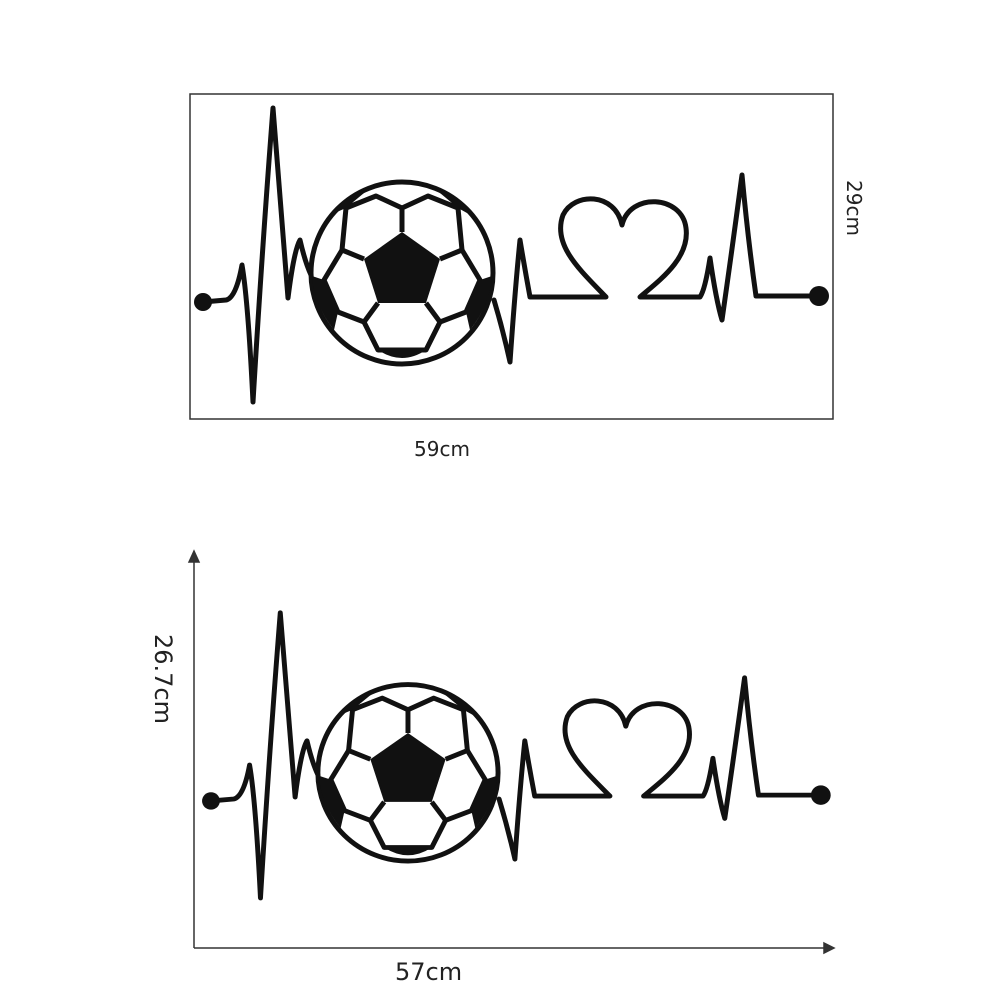 The width and height of the screenshot is (1001, 1001). Describe the element at coordinates (442, 449) in the screenshot. I see `top-width-label: 59cm` at that location.